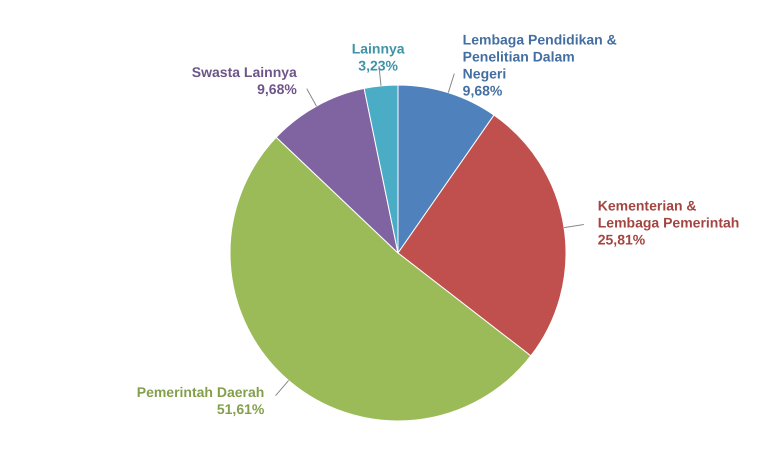 Image resolution: width=764 pixels, height=461 pixels. I want to click on slice-label: Pemerintah Daerah, so click(200, 392).